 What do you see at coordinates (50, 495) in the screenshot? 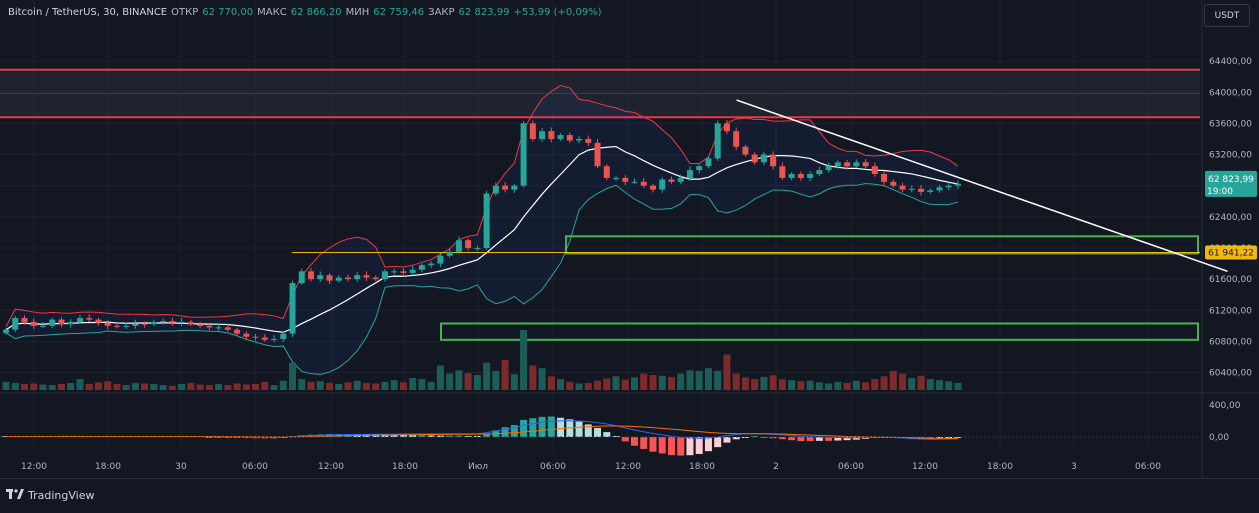
I see `brand: TradingView` at bounding box center [50, 495].